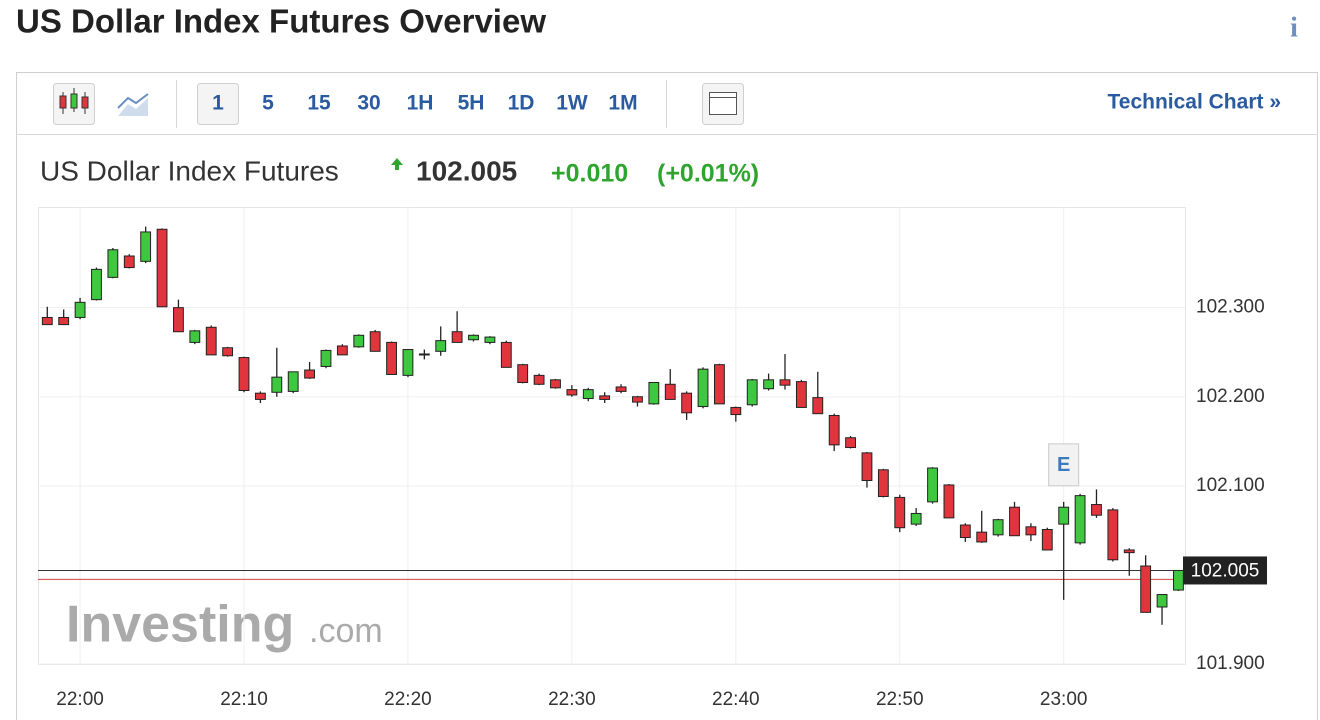 The width and height of the screenshot is (1320, 720). Describe the element at coordinates (1230, 396) in the screenshot. I see `y-tick-label: 102.200` at that location.